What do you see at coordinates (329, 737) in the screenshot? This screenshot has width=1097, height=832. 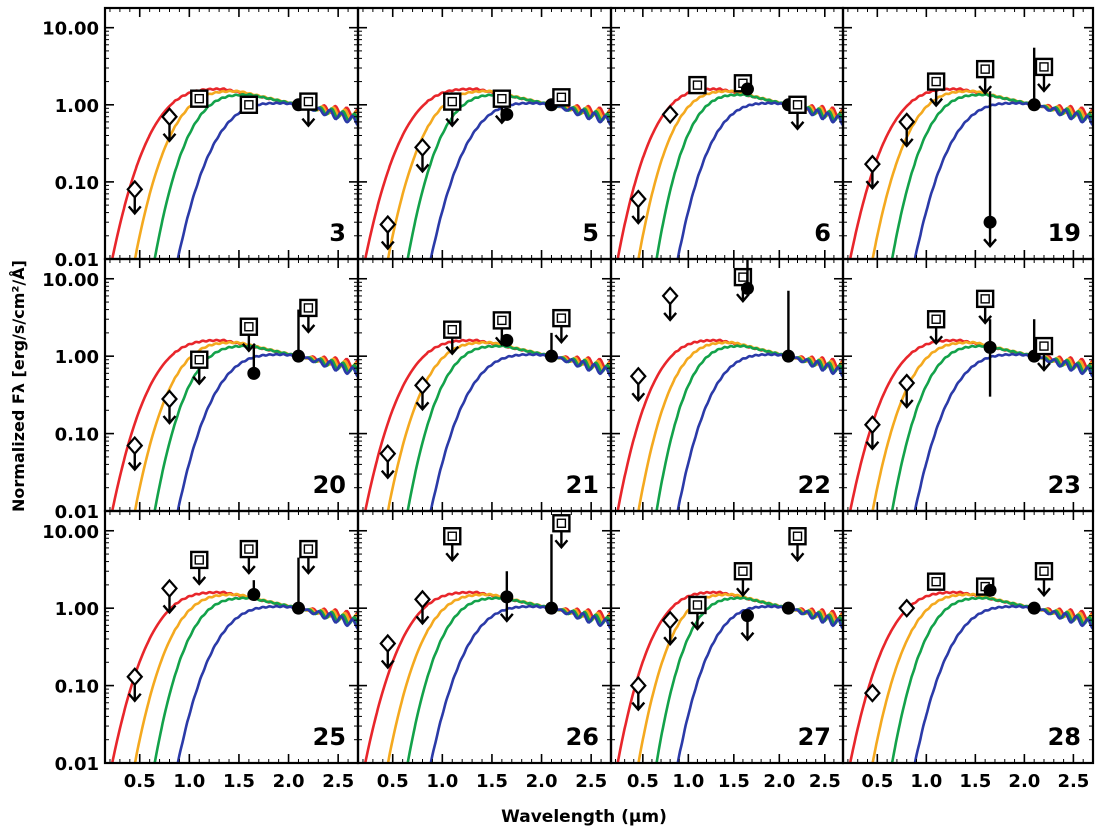 I see `panel-id-label: 25` at bounding box center [329, 737].